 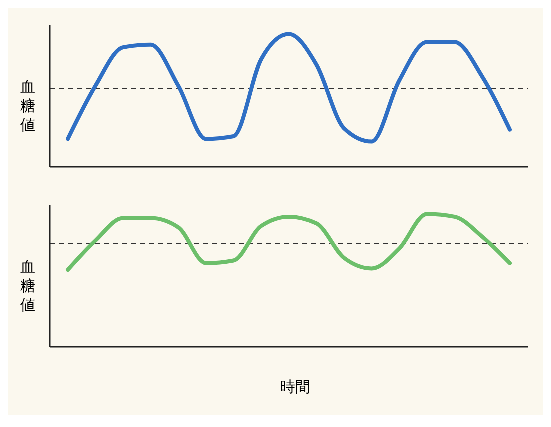 I want to click on x-axis-title: 時間, so click(x=296, y=387).